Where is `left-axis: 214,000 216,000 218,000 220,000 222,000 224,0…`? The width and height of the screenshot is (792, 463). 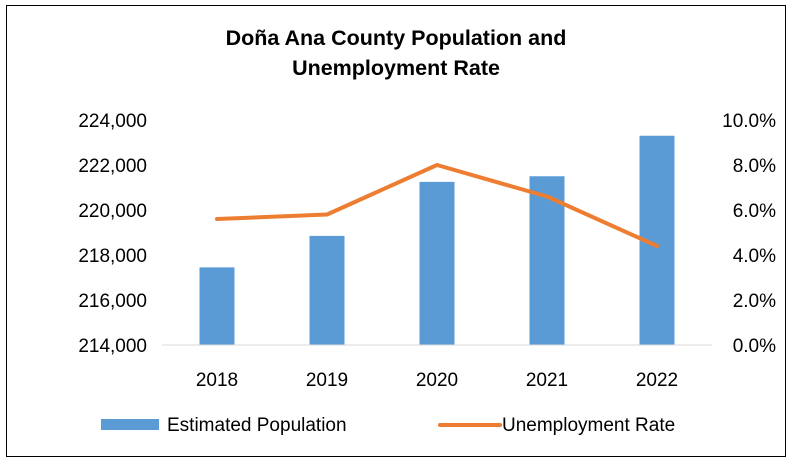 left-axis: 214,000 216,000 218,000 220,000 222,000 224,0… is located at coordinates (112, 234).